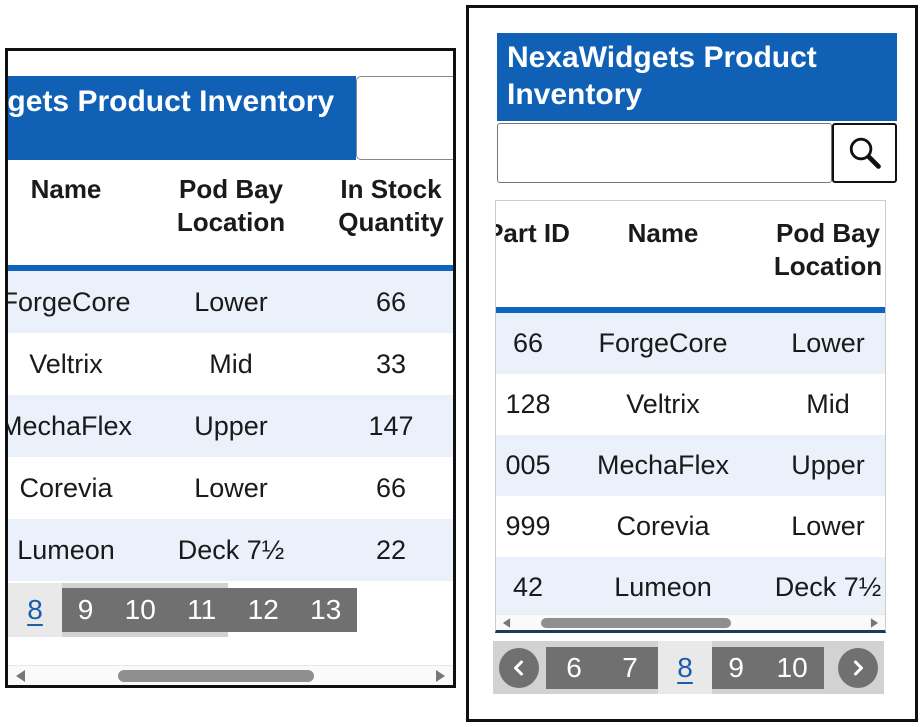 The height and width of the screenshot is (727, 921). What do you see at coordinates (602, 667) in the screenshot?
I see `pagination-page-group: 6 7` at bounding box center [602, 667].